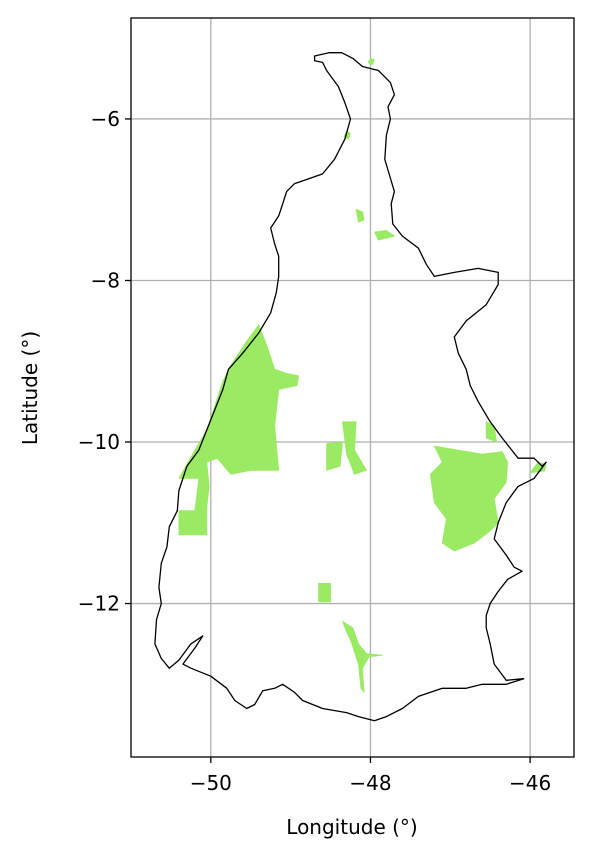 This screenshot has width=593, height=858. I want to click on x-tick-label-2: −46, so click(530, 783).